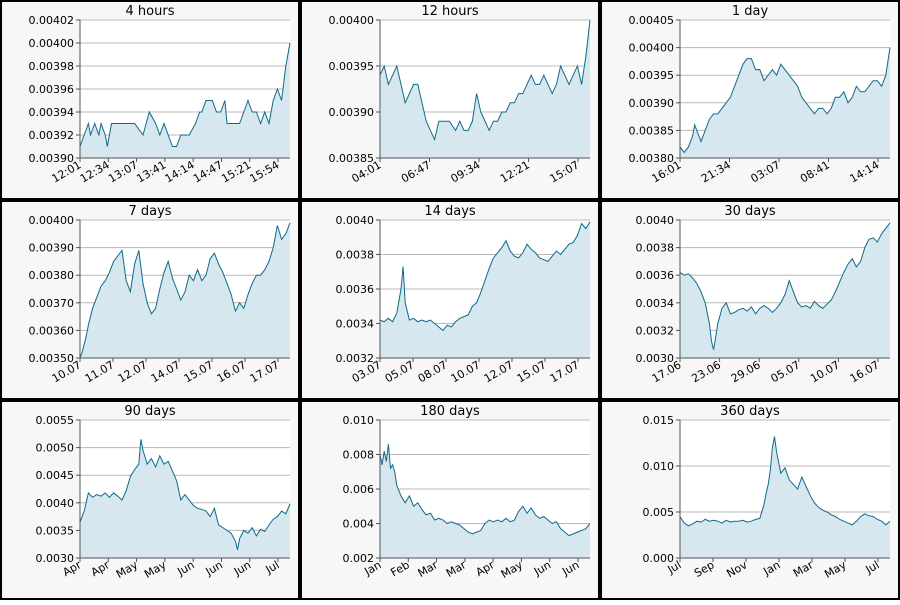 This screenshot has height=605, width=900. What do you see at coordinates (150, 11) in the screenshot?
I see `chart-title: 4 hours` at bounding box center [150, 11].